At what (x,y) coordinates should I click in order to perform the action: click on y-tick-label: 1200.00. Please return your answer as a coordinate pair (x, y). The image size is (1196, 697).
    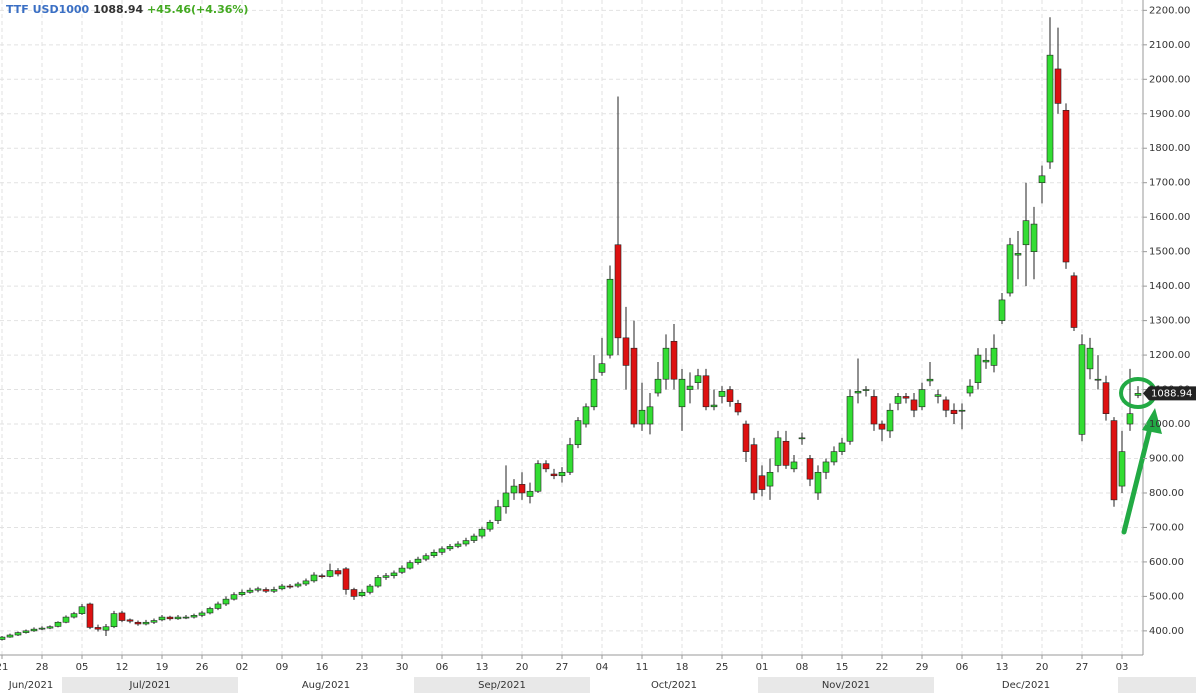
    Looking at the image, I should click on (1169, 355).